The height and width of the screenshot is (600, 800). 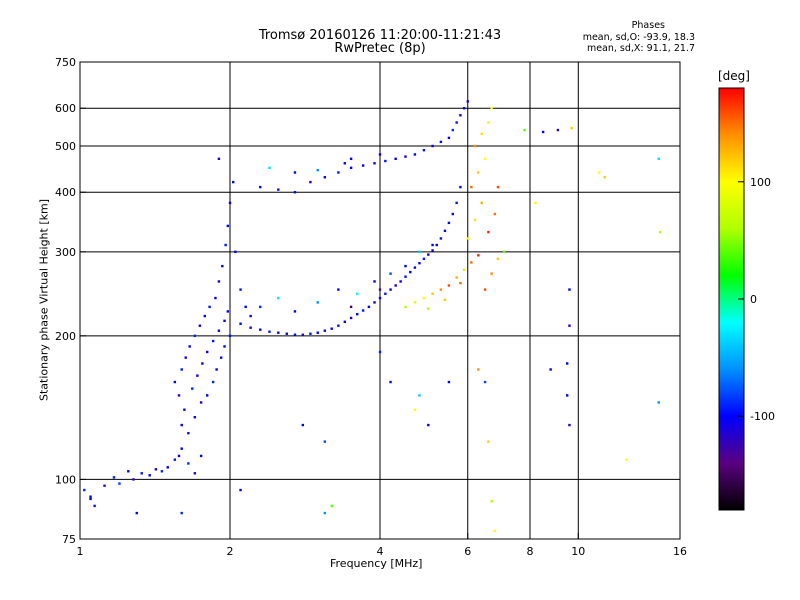 I want to click on phase-box-o: mean, sd,O: -93.9, 18.3, so click(x=638, y=37).